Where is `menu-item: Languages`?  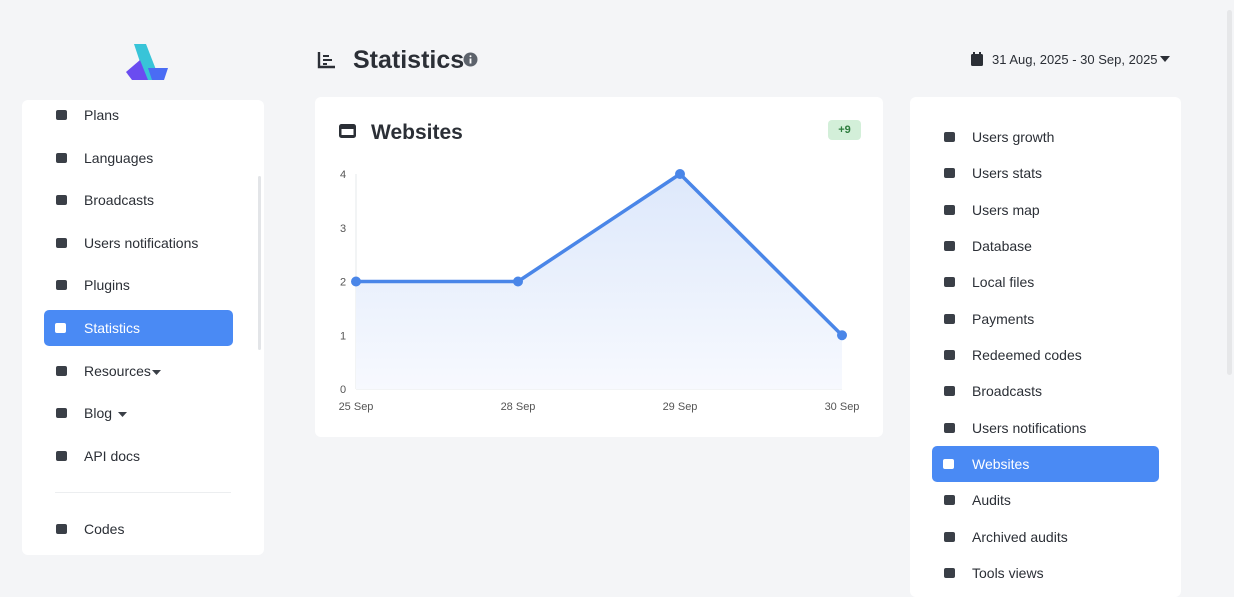 menu-item: Languages is located at coordinates (138, 158).